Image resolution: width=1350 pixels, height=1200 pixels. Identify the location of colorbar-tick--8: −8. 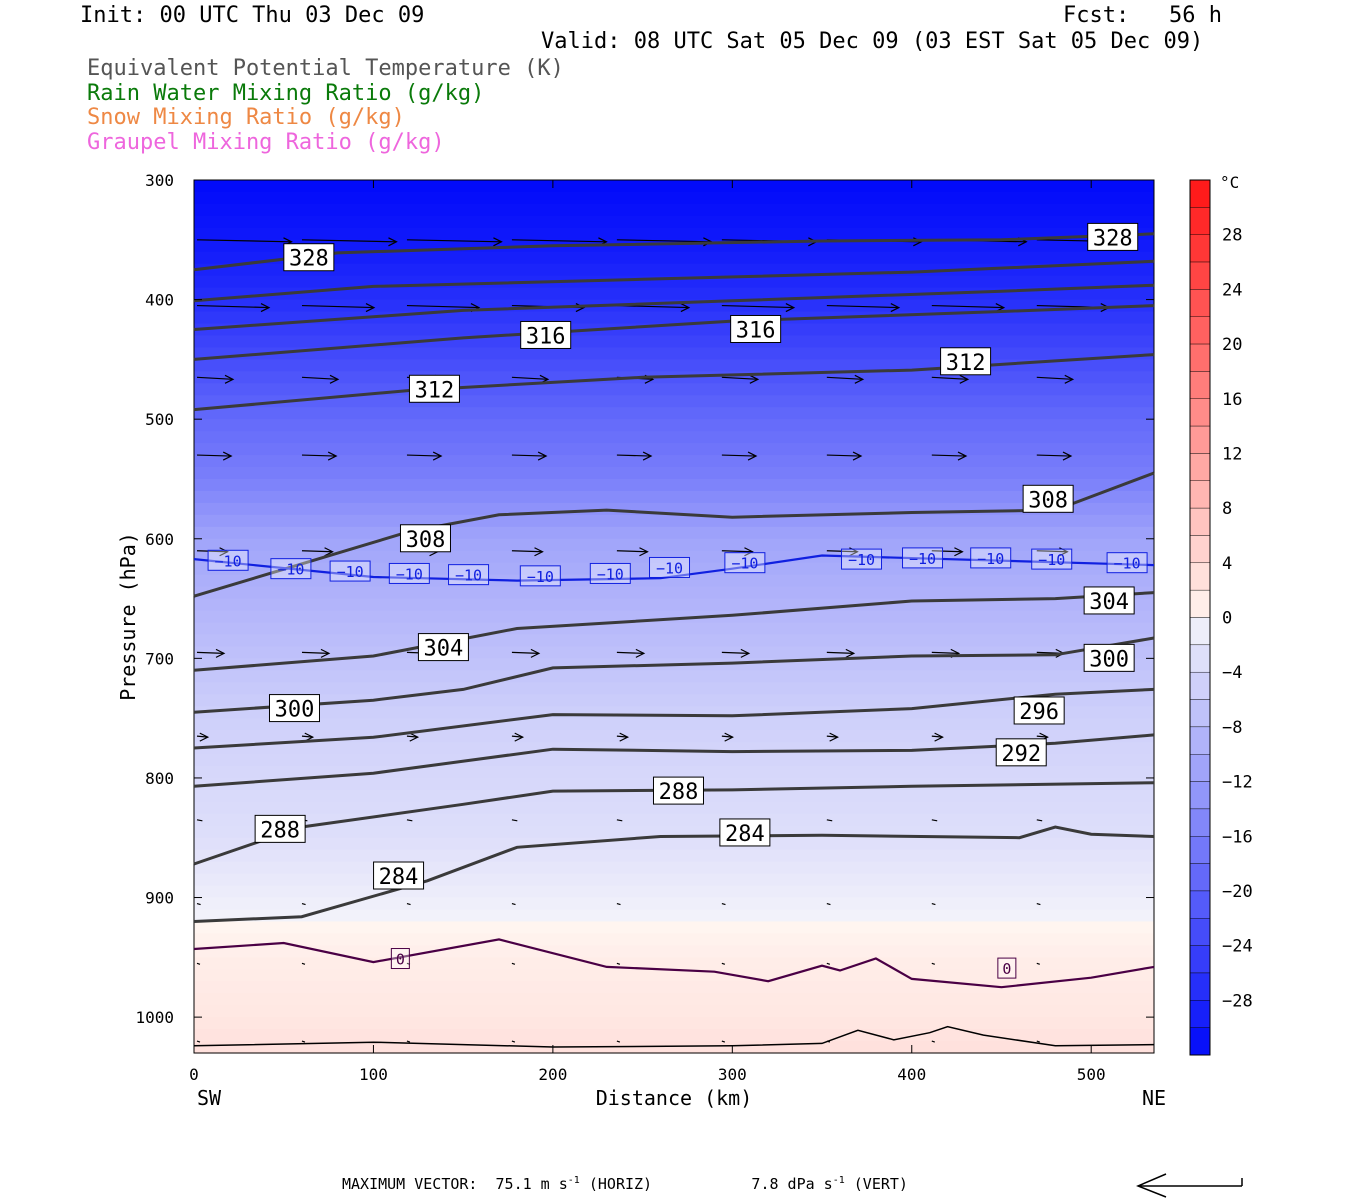
(1232, 728).